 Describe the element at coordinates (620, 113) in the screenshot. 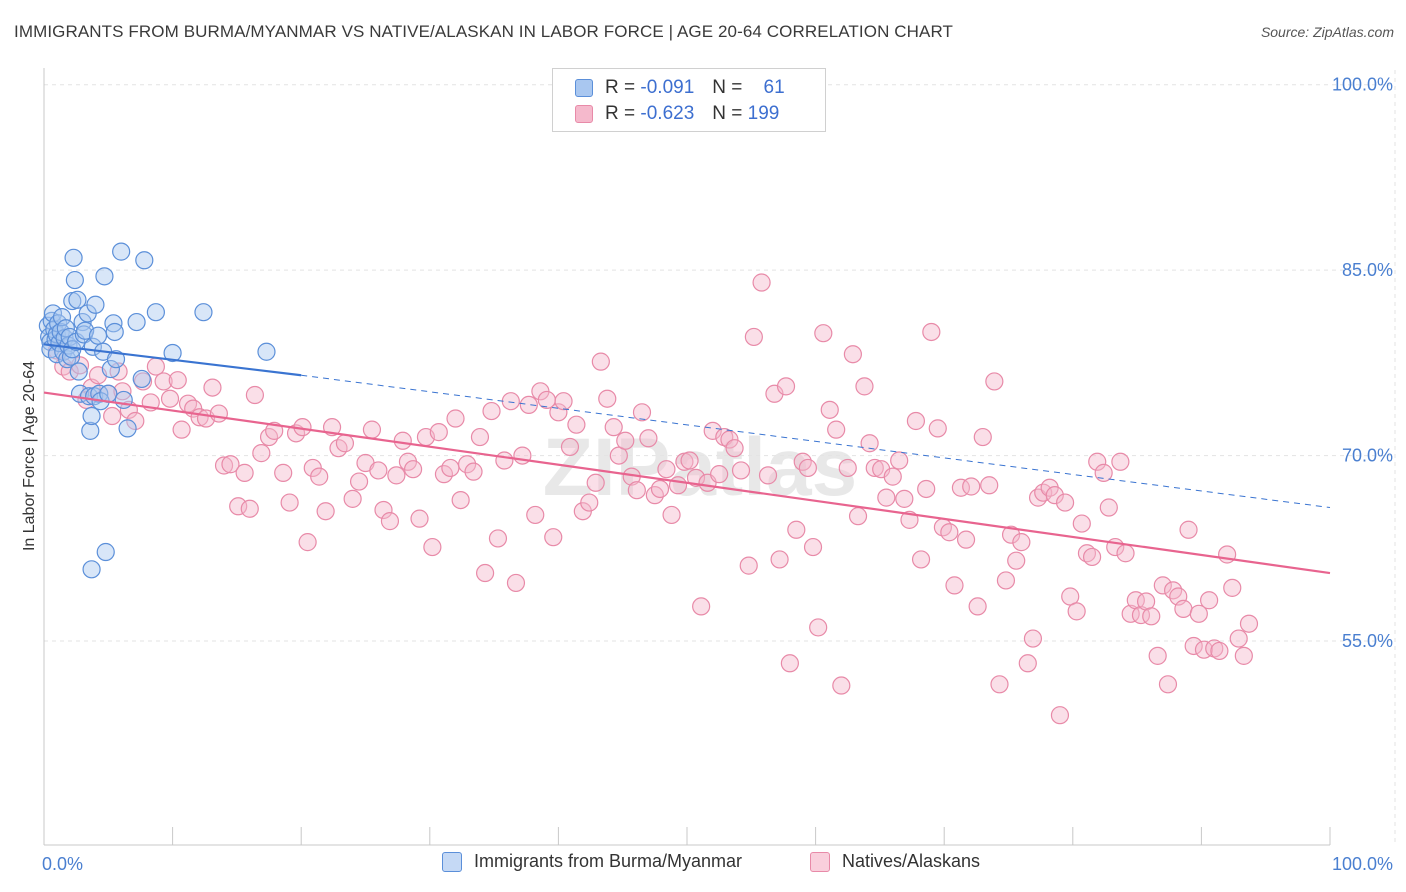

I see `r-label: R =` at that location.